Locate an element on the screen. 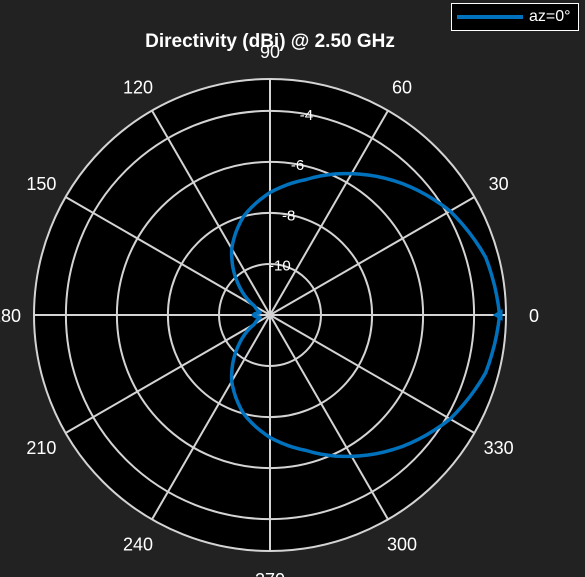 The image size is (585, 577). angle-tick-270: 270 is located at coordinates (270, 573).